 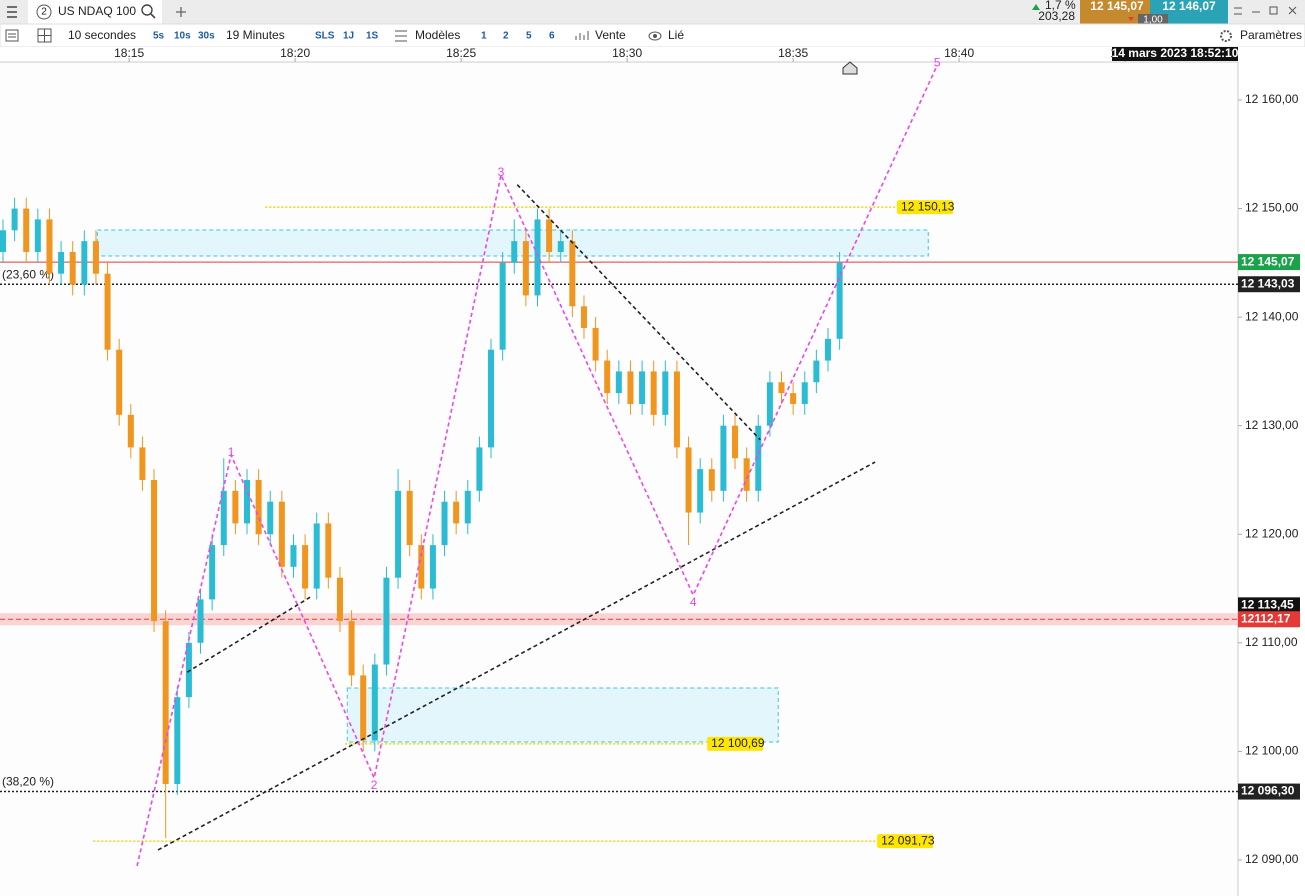 What do you see at coordinates (1265, 10) in the screenshot?
I see `window-controls` at bounding box center [1265, 10].